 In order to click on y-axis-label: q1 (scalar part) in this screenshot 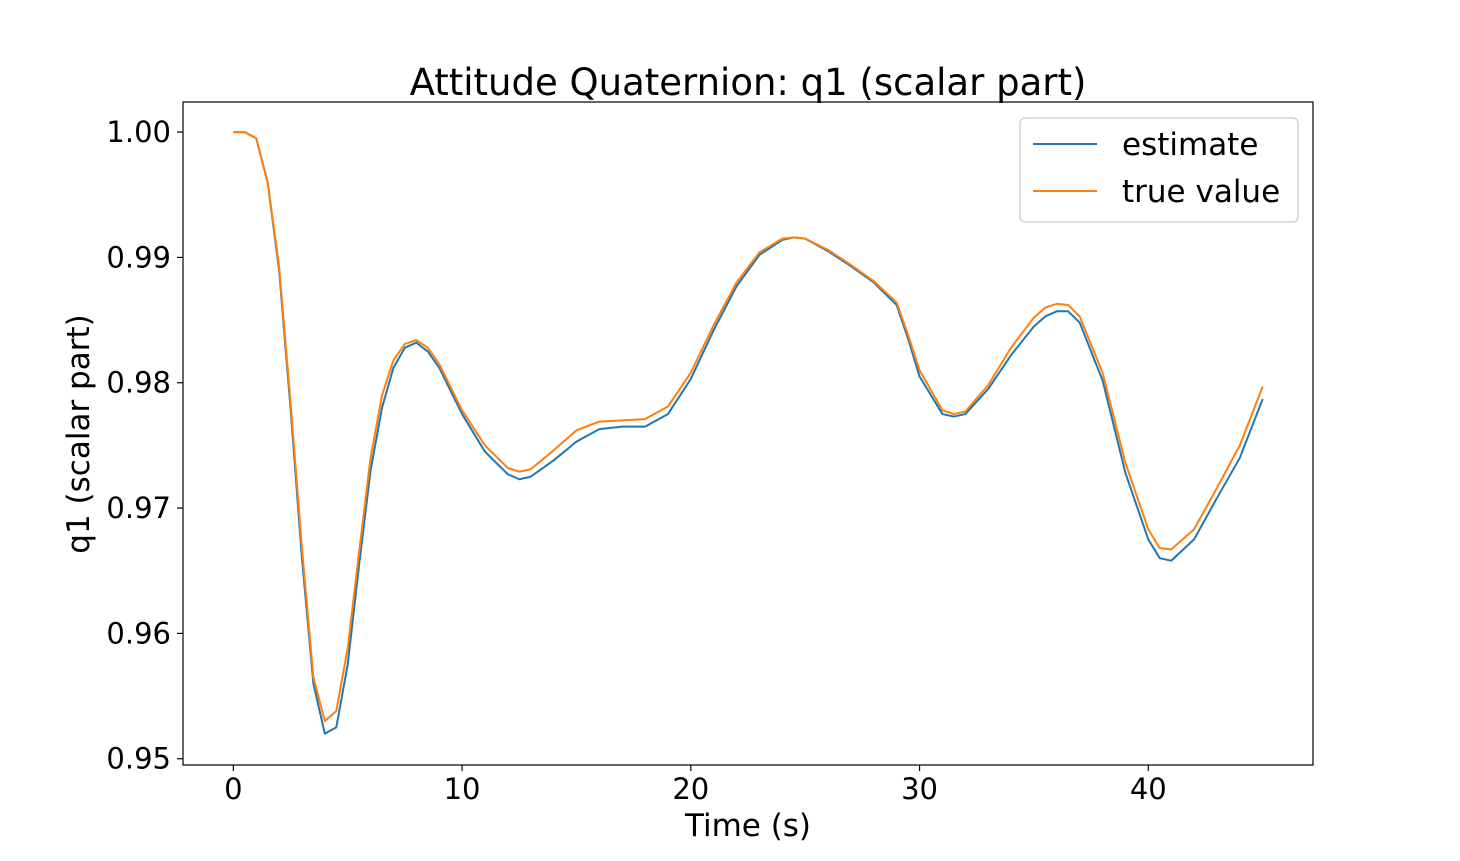, I will do `click(79, 433)`.